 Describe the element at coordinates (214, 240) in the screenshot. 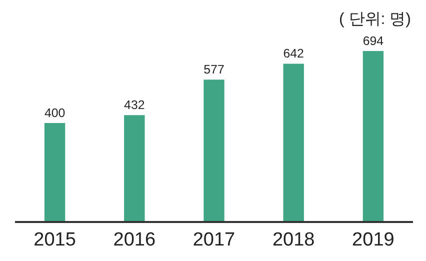

I see `x-tick-label: 2017` at that location.